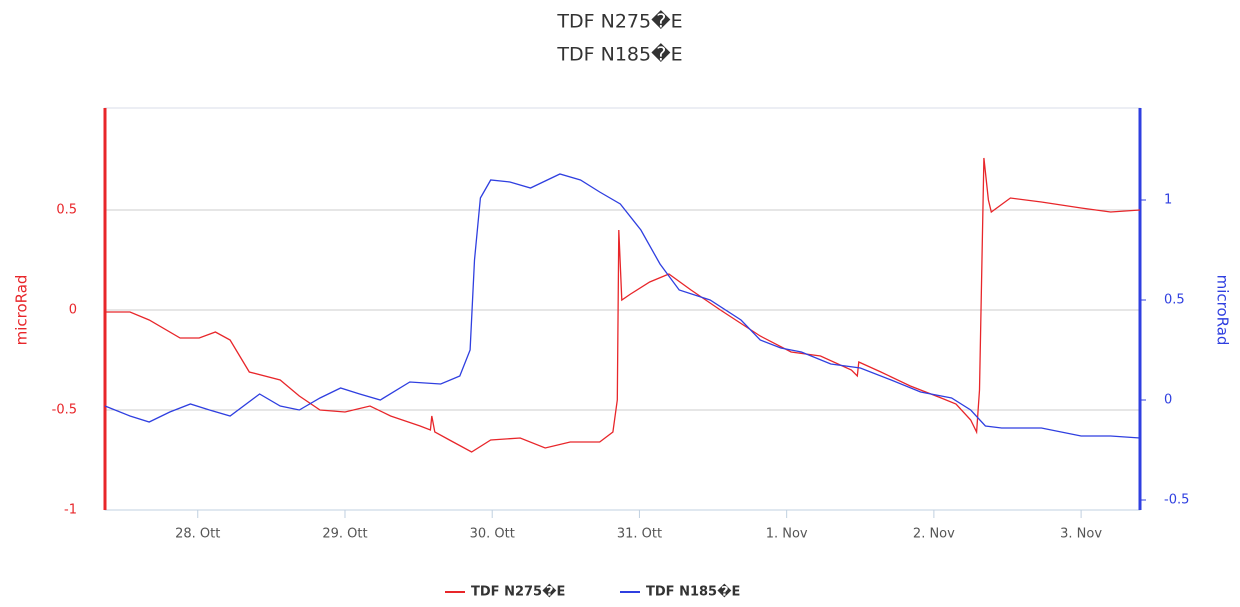 The width and height of the screenshot is (1240, 607). I want to click on chart-title: TDF N275�E, so click(619, 21).